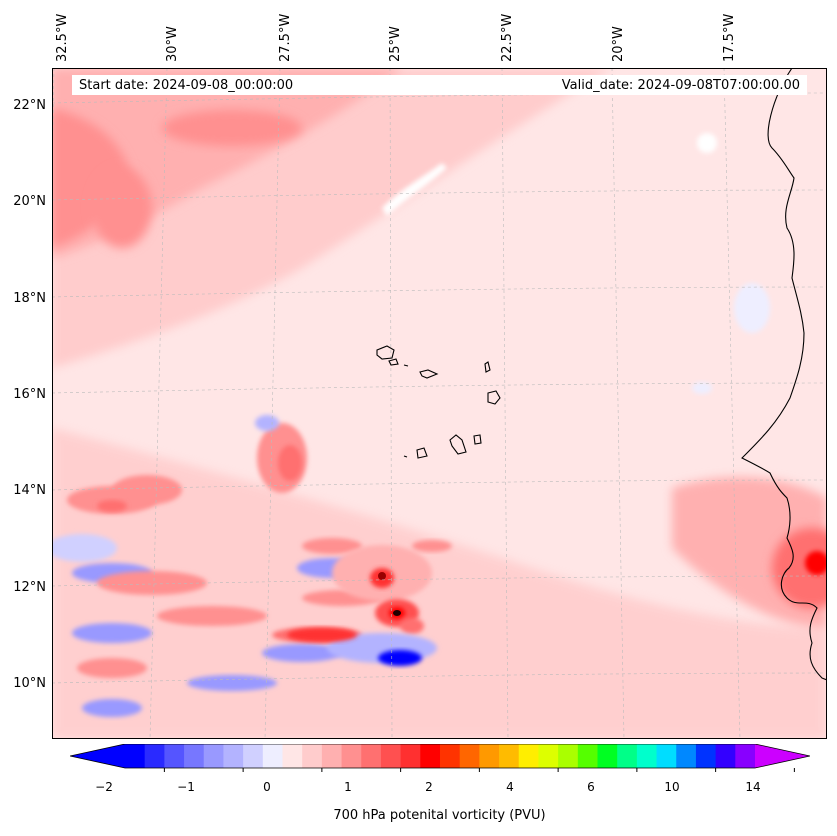 This screenshot has width=837, height=836. What do you see at coordinates (439, 815) in the screenshot?
I see `colorbar-title: 700 hPa potenital vorticity (PVU)` at bounding box center [439, 815].